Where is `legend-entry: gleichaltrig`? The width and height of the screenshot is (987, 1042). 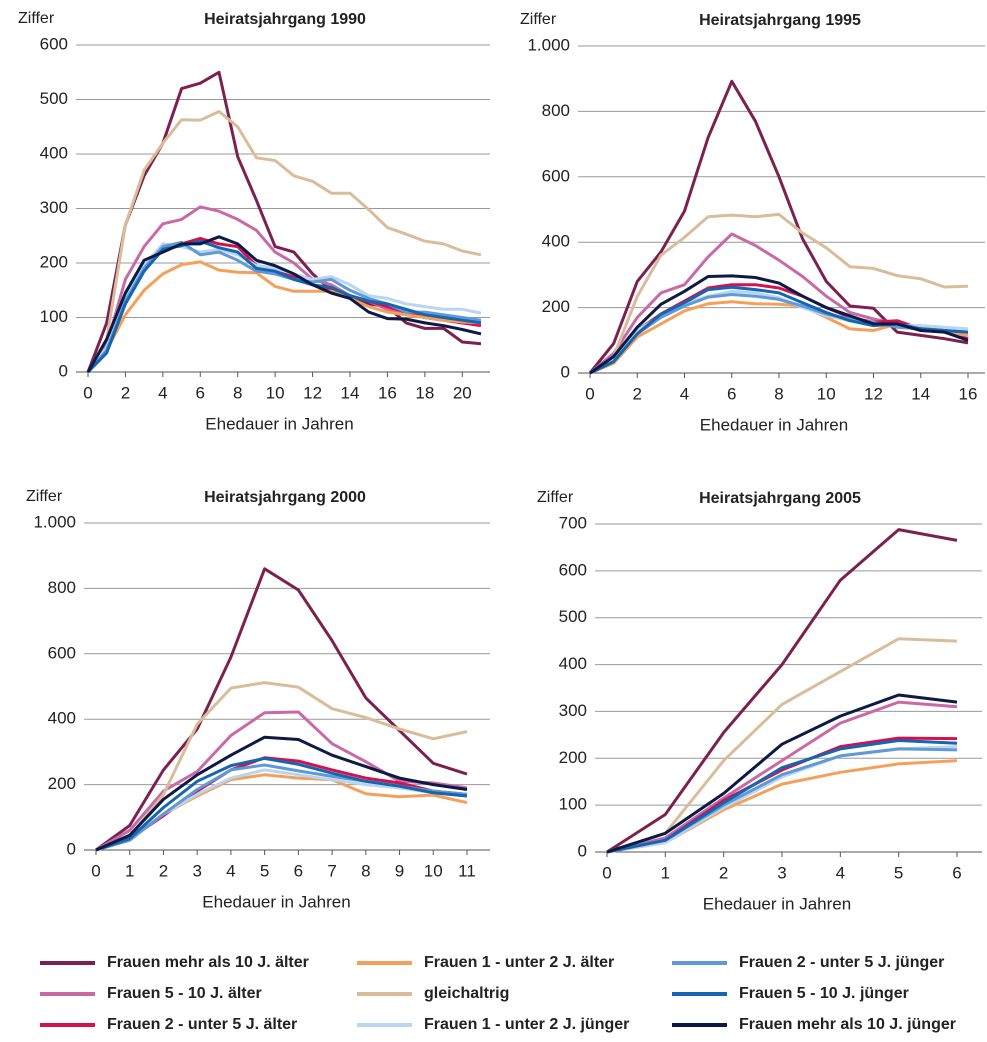 legend-entry: gleichaltrig is located at coordinates (433, 993).